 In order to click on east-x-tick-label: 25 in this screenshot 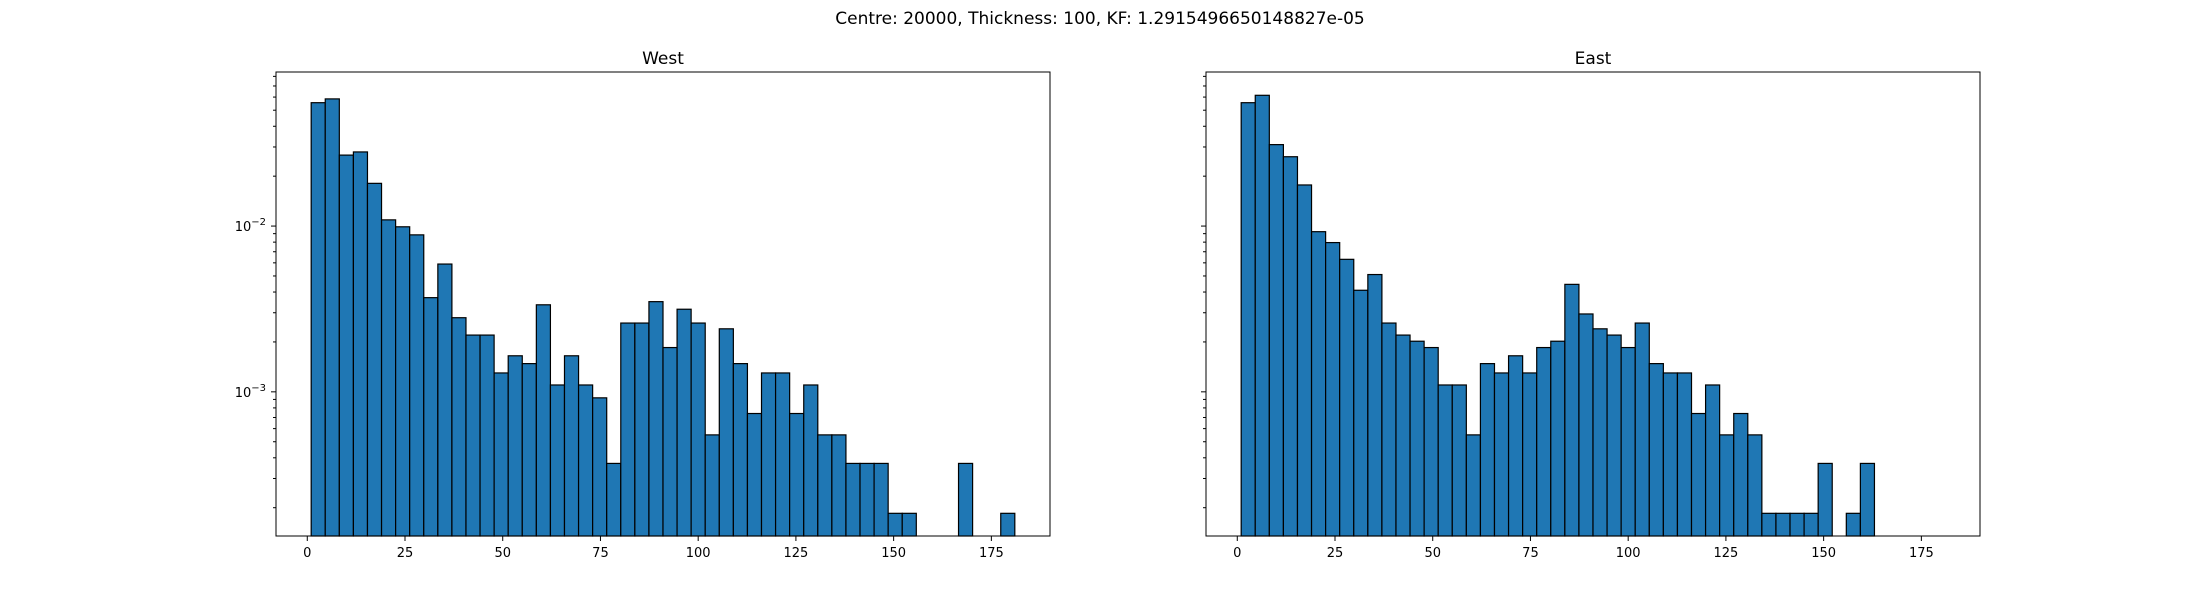, I will do `click(1335, 553)`.